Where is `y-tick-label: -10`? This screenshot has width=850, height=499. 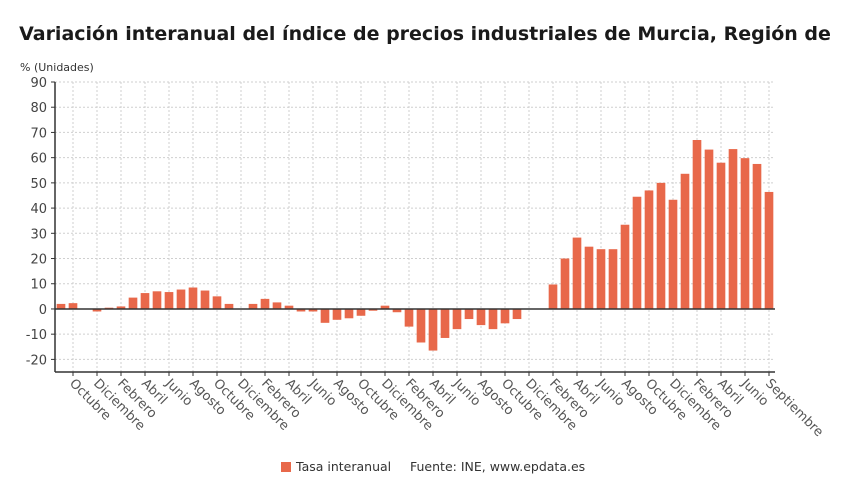
y-tick-label: -10 is located at coordinates (36, 335).